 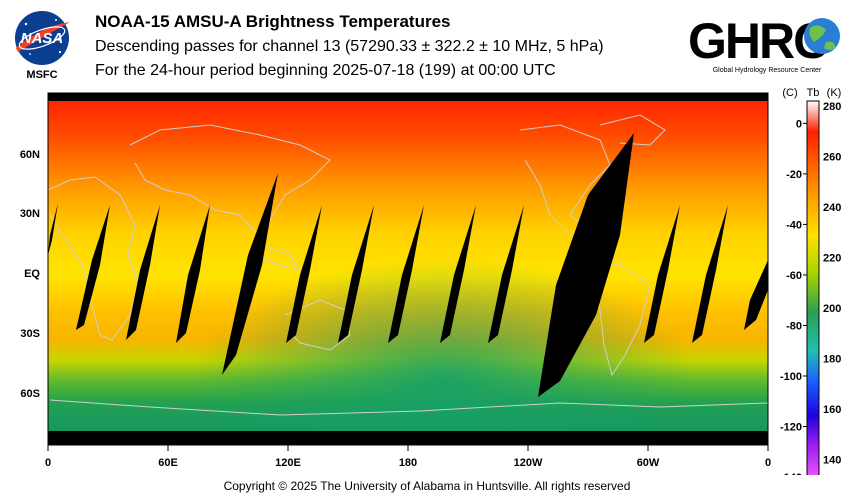 I want to click on lat-label: 60N, so click(x=30, y=155).